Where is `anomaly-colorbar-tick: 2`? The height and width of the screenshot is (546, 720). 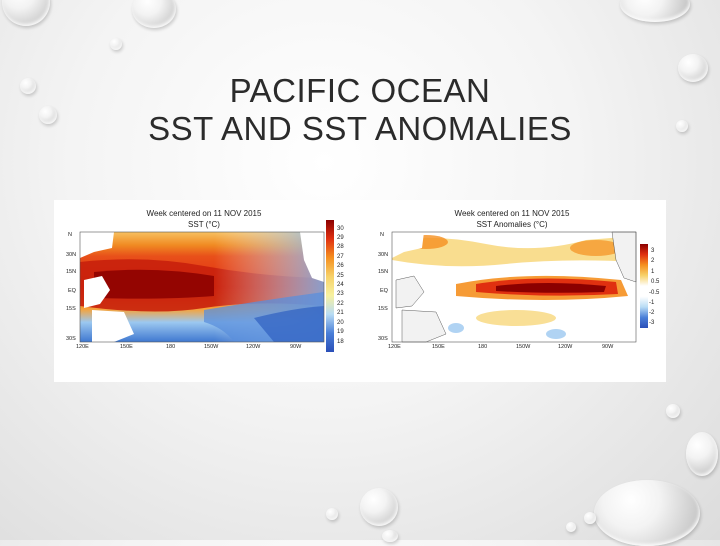 anomaly-colorbar-tick: 2 is located at coordinates (653, 261).